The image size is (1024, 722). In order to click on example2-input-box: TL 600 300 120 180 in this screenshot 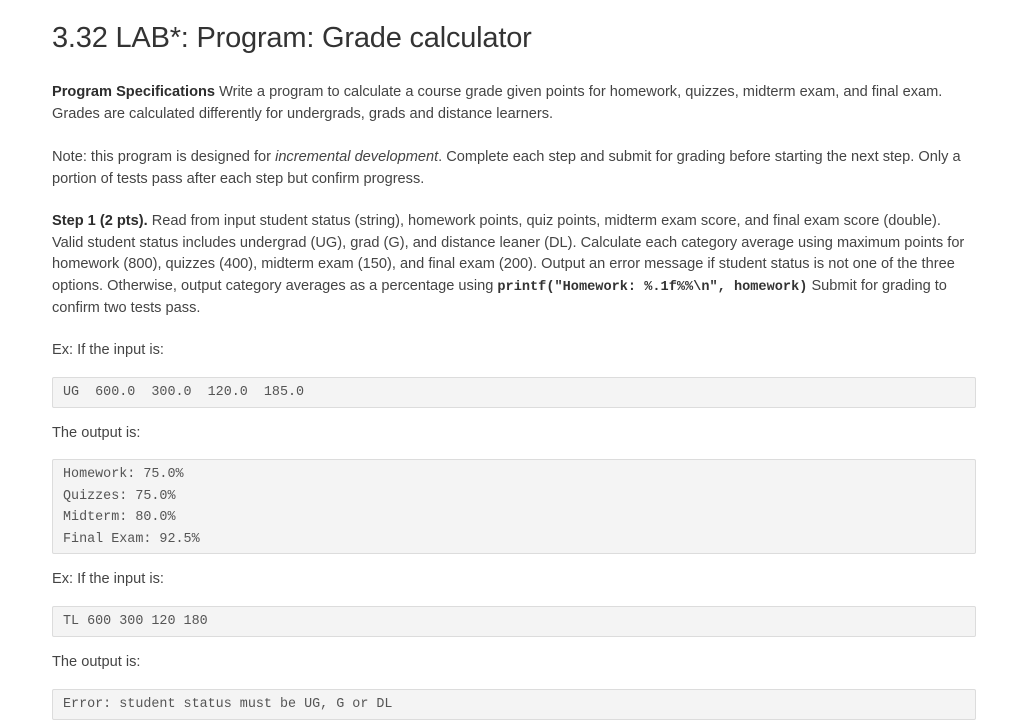, I will do `click(514, 621)`.